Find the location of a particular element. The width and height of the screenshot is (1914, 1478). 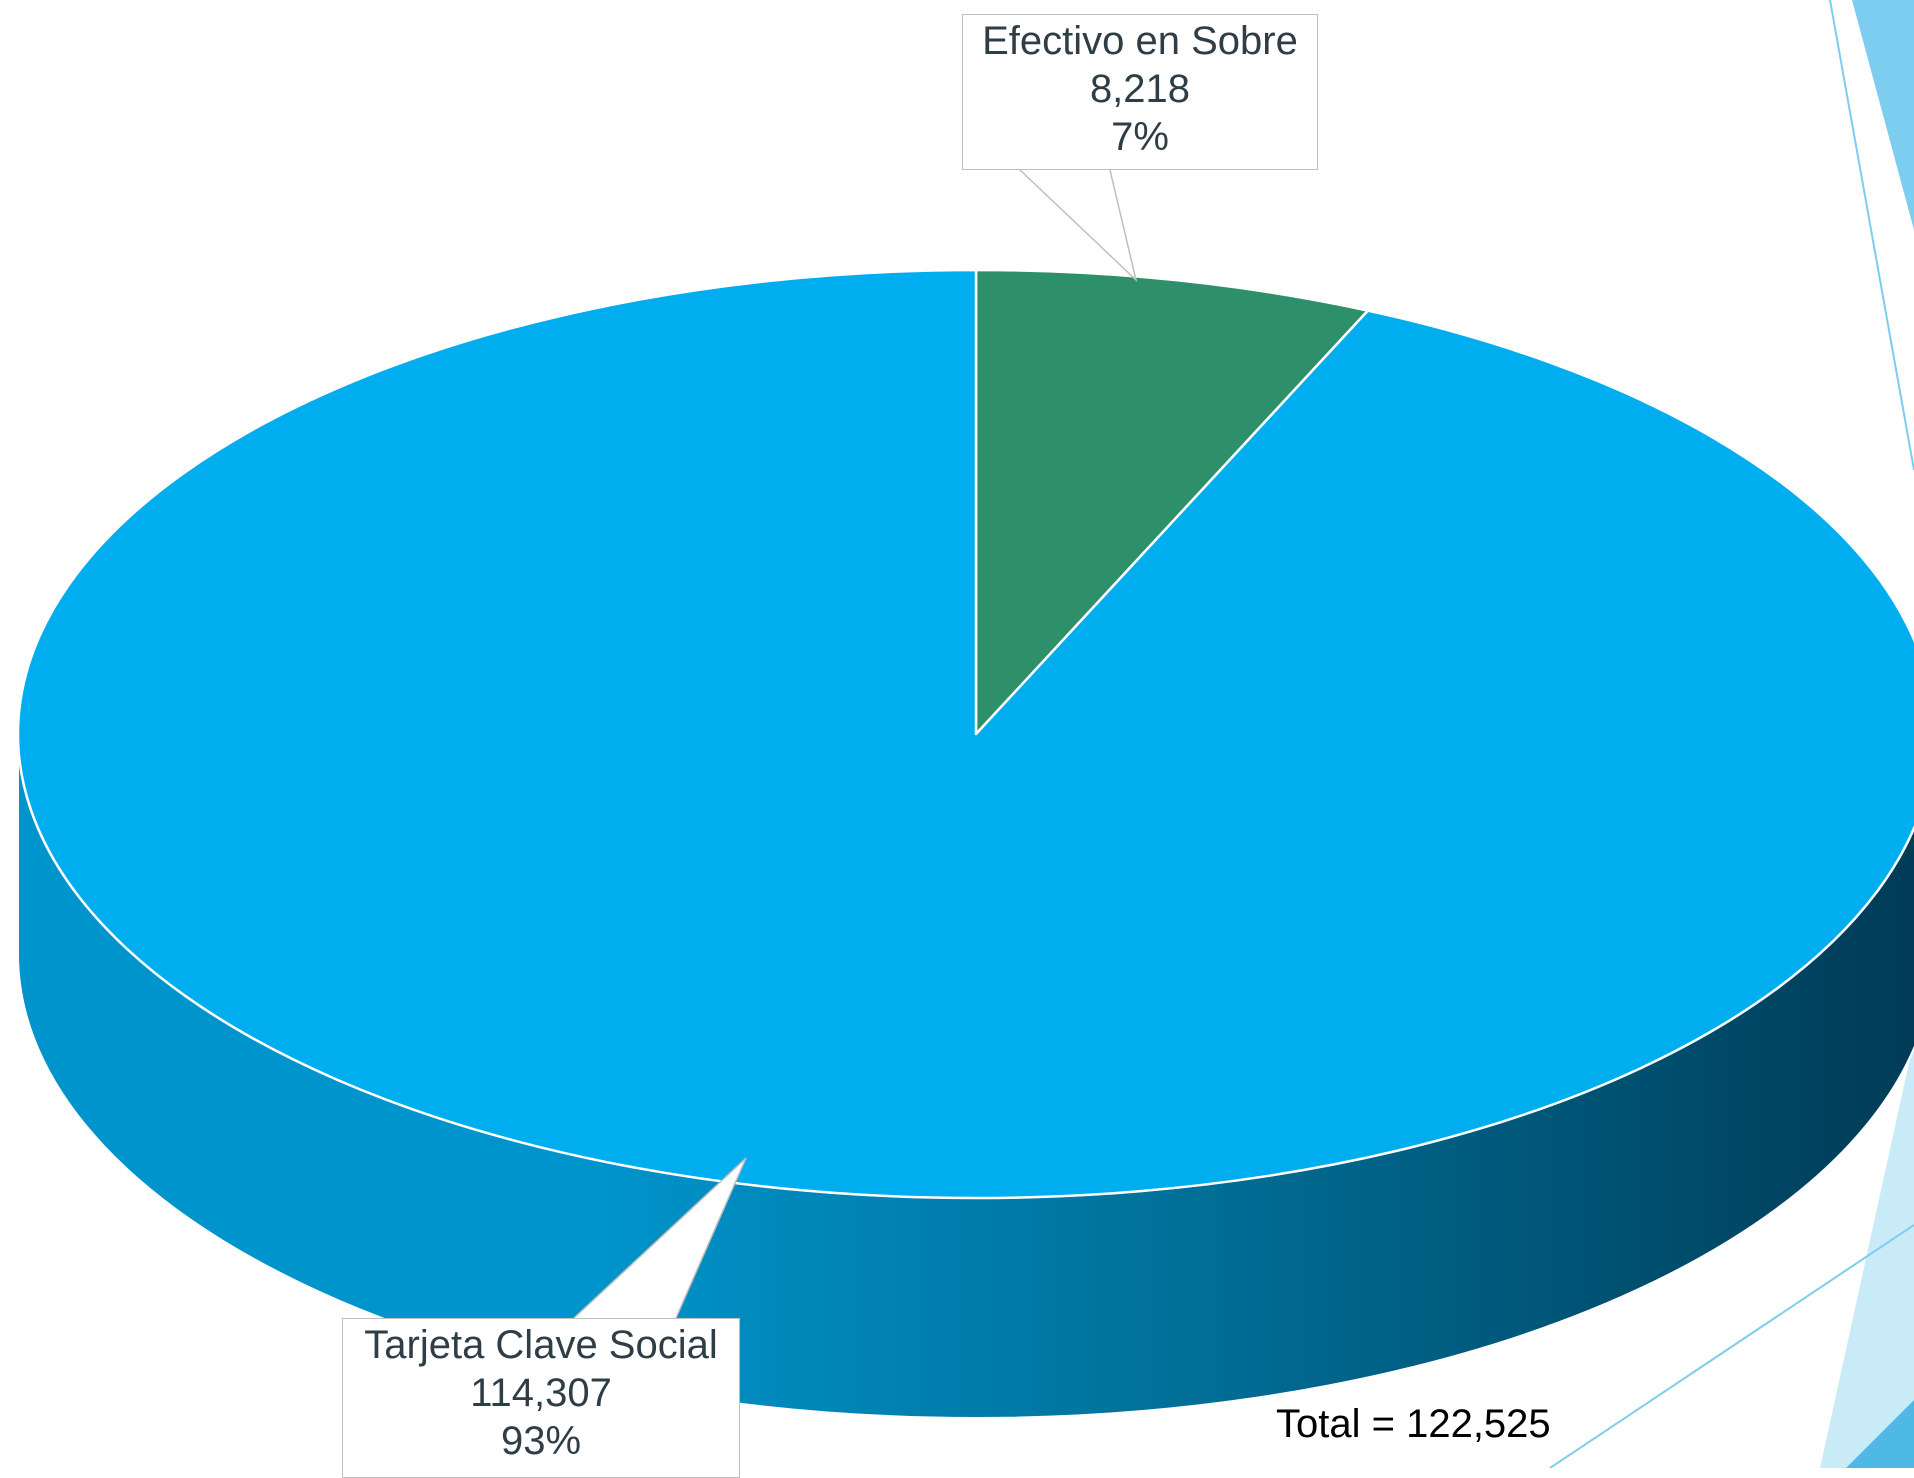

leader-line-tarjeta is located at coordinates (660, 1238).